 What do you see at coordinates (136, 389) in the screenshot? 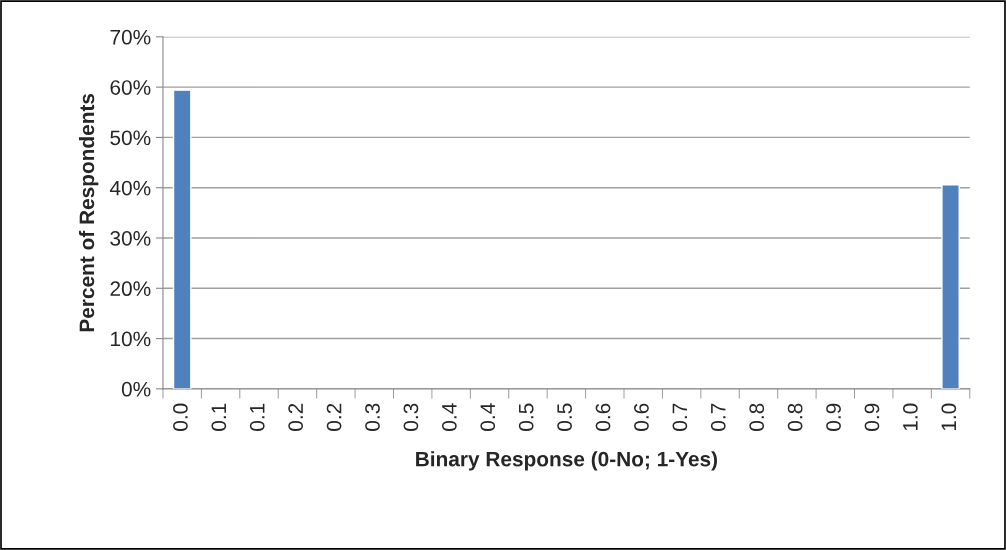
I see `y-tick-label: 0%` at bounding box center [136, 389].